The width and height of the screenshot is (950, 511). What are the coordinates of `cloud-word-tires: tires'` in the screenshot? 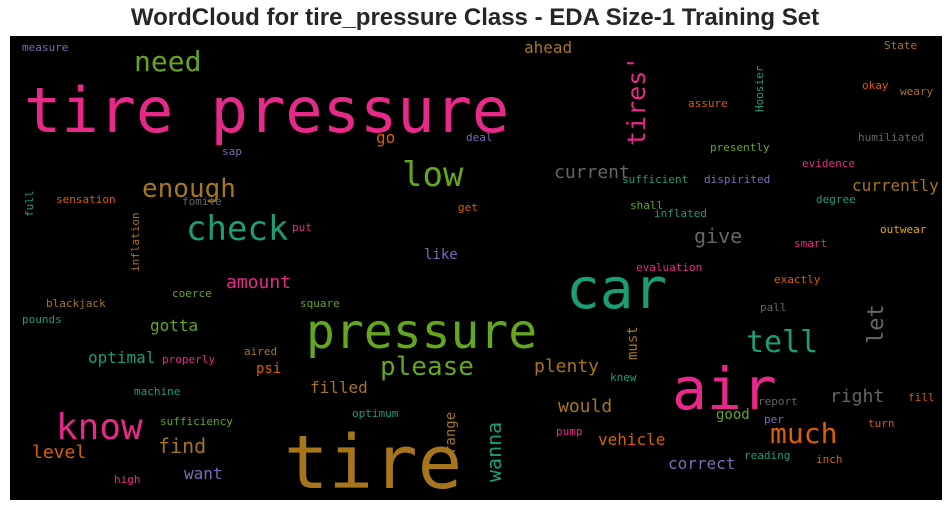 It's located at (636, 100).